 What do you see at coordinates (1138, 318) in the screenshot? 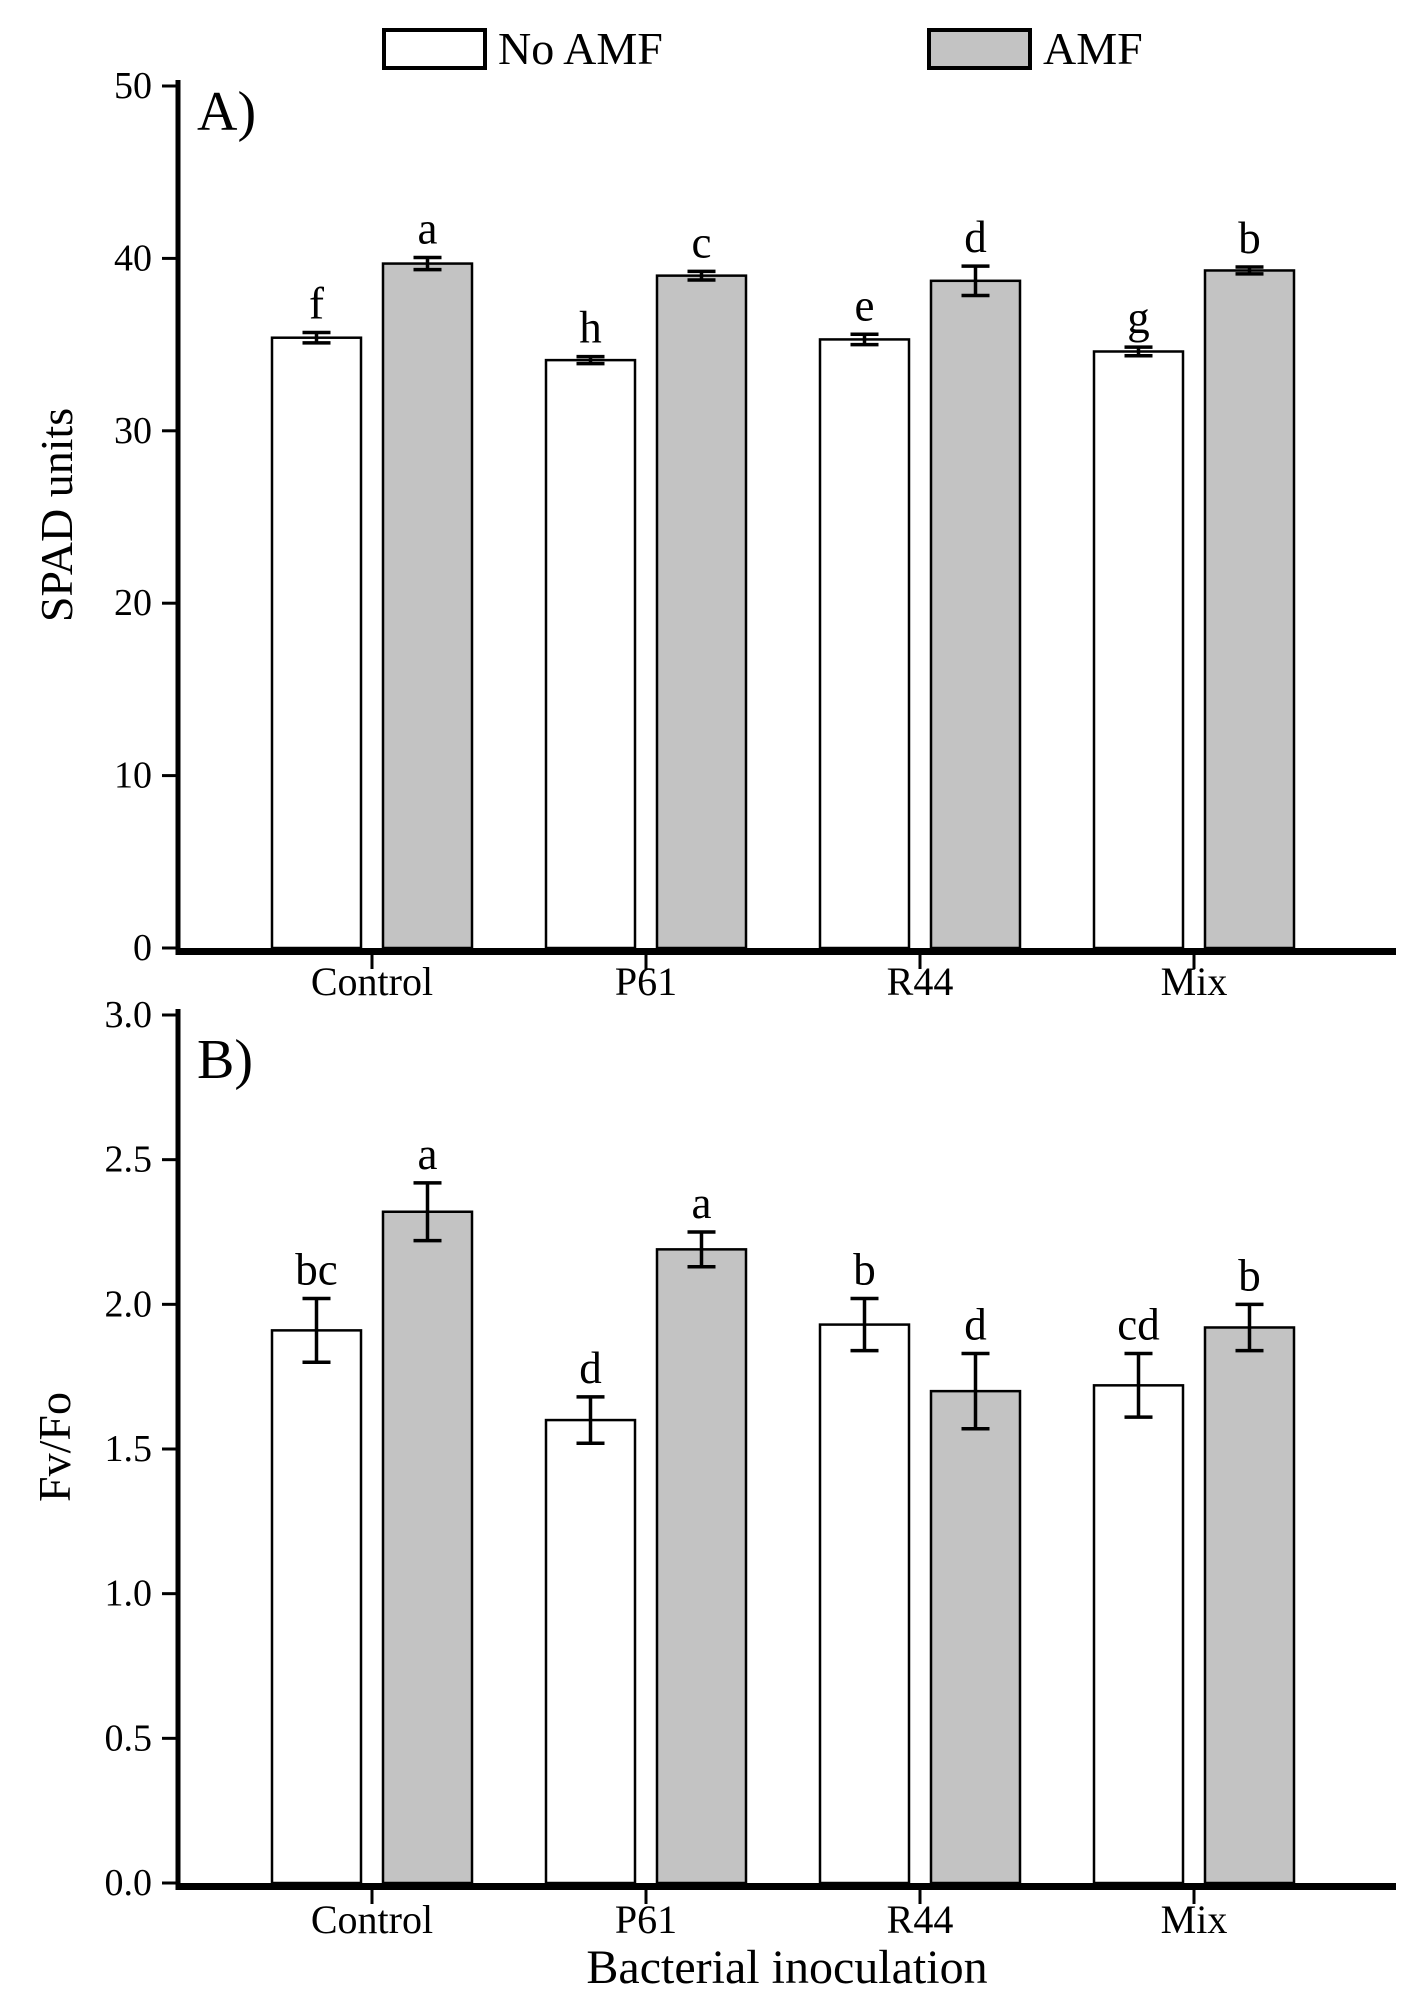
I see `sig-letter-a-mix-no-amf: g` at bounding box center [1138, 318].